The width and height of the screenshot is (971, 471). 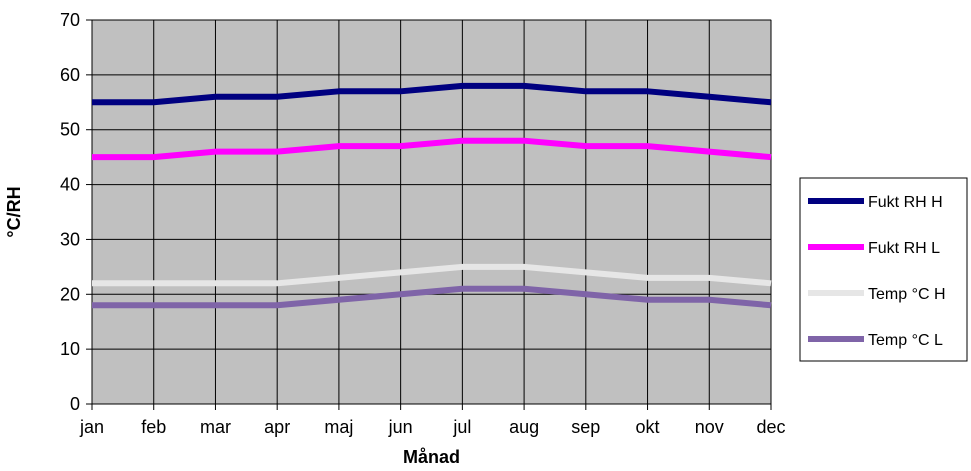 What do you see at coordinates (585, 427) in the screenshot?
I see `x-tick-label: sep` at bounding box center [585, 427].